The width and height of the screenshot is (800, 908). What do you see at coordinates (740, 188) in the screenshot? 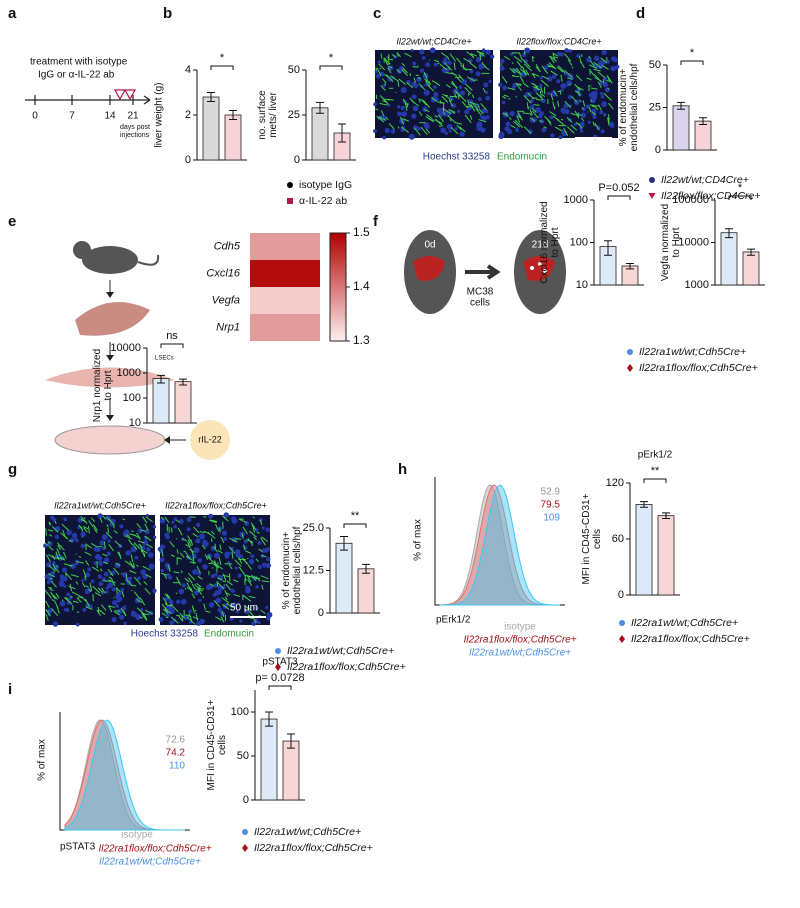
I see `significance-label: *` at bounding box center [740, 188].